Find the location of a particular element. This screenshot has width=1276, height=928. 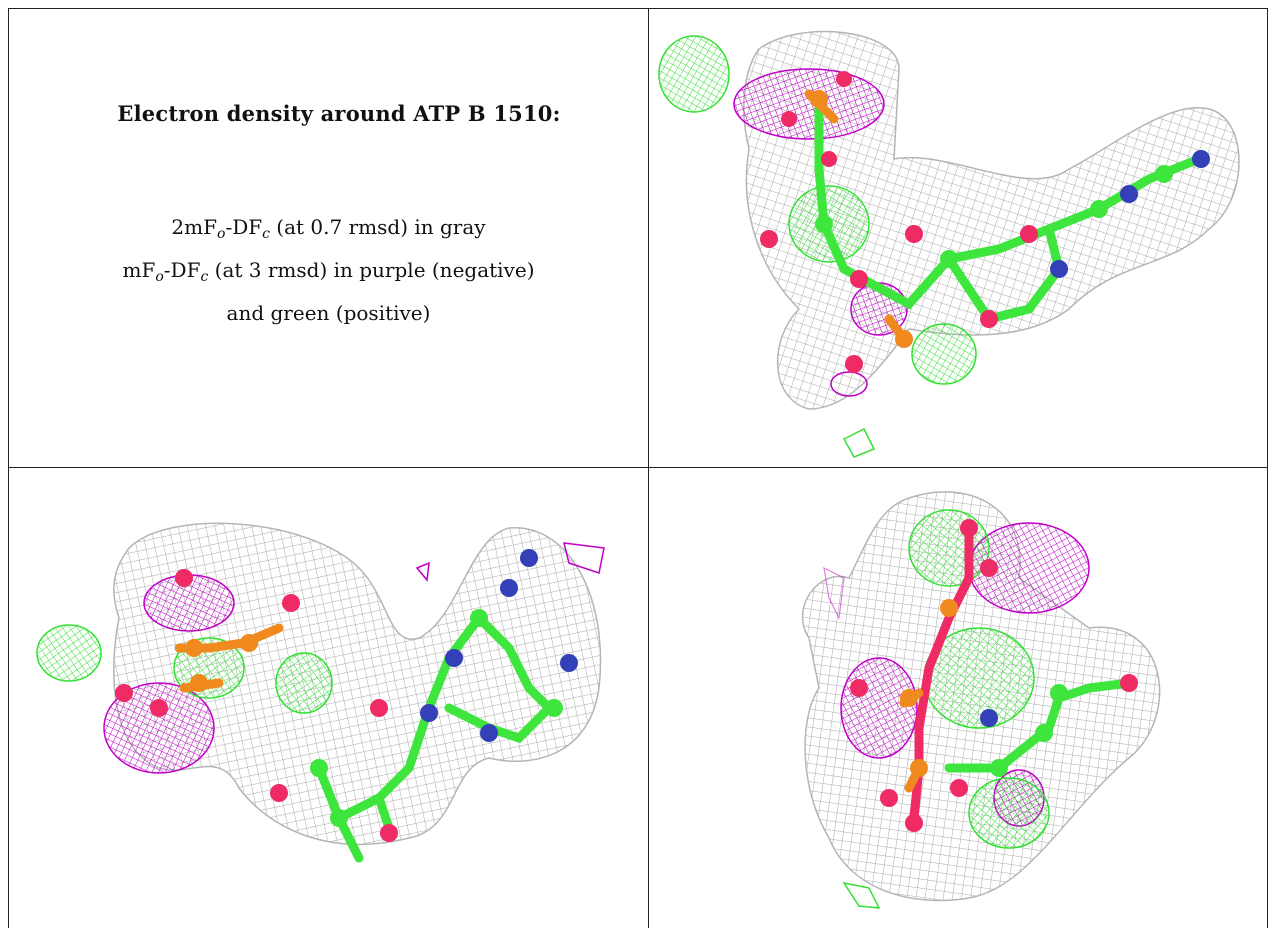

table-border-top is located at coordinates (638, 8).